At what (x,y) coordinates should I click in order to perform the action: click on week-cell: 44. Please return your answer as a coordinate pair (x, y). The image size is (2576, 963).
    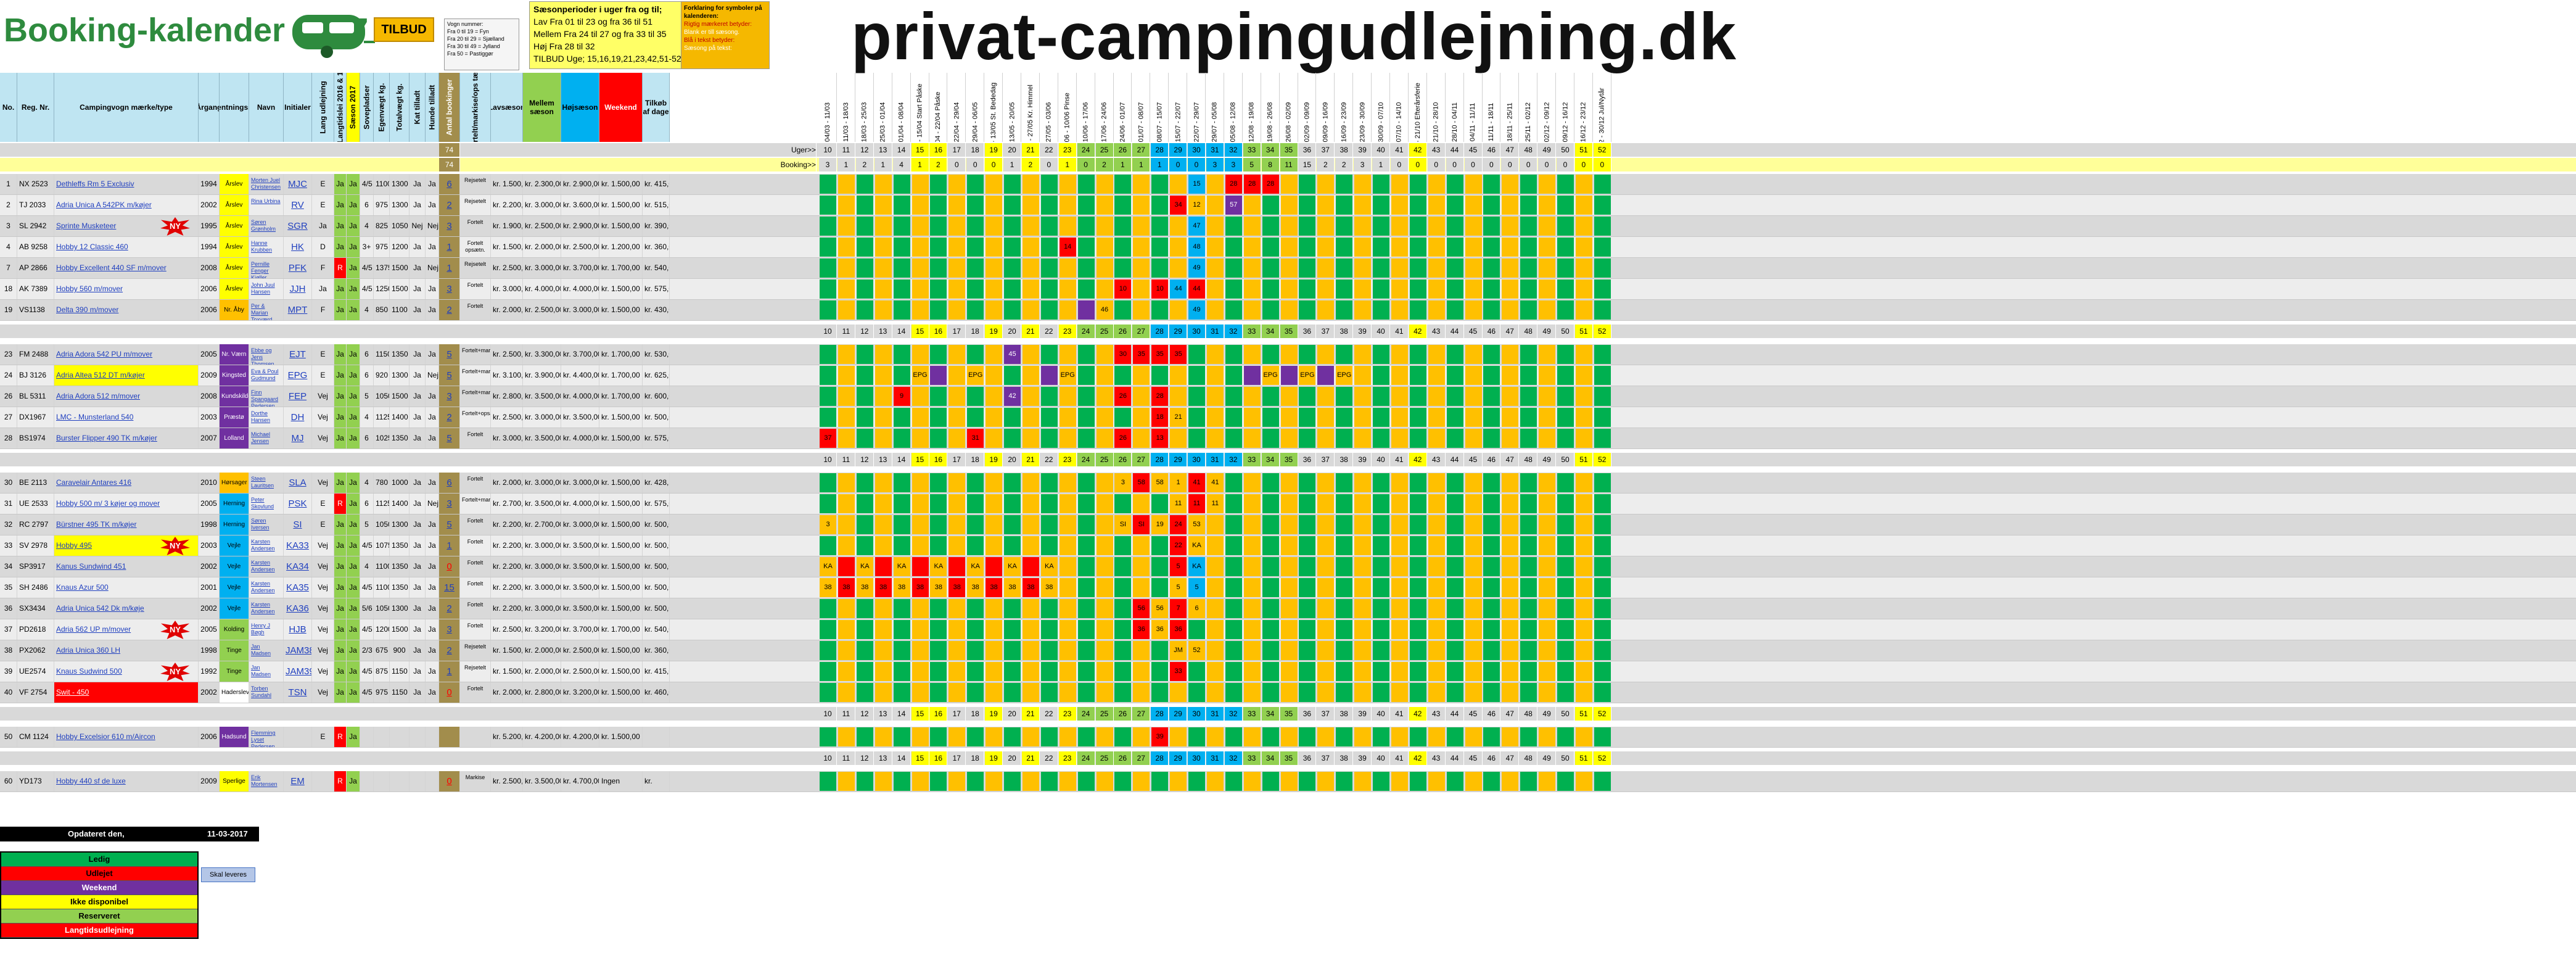
    Looking at the image, I should click on (1178, 289).